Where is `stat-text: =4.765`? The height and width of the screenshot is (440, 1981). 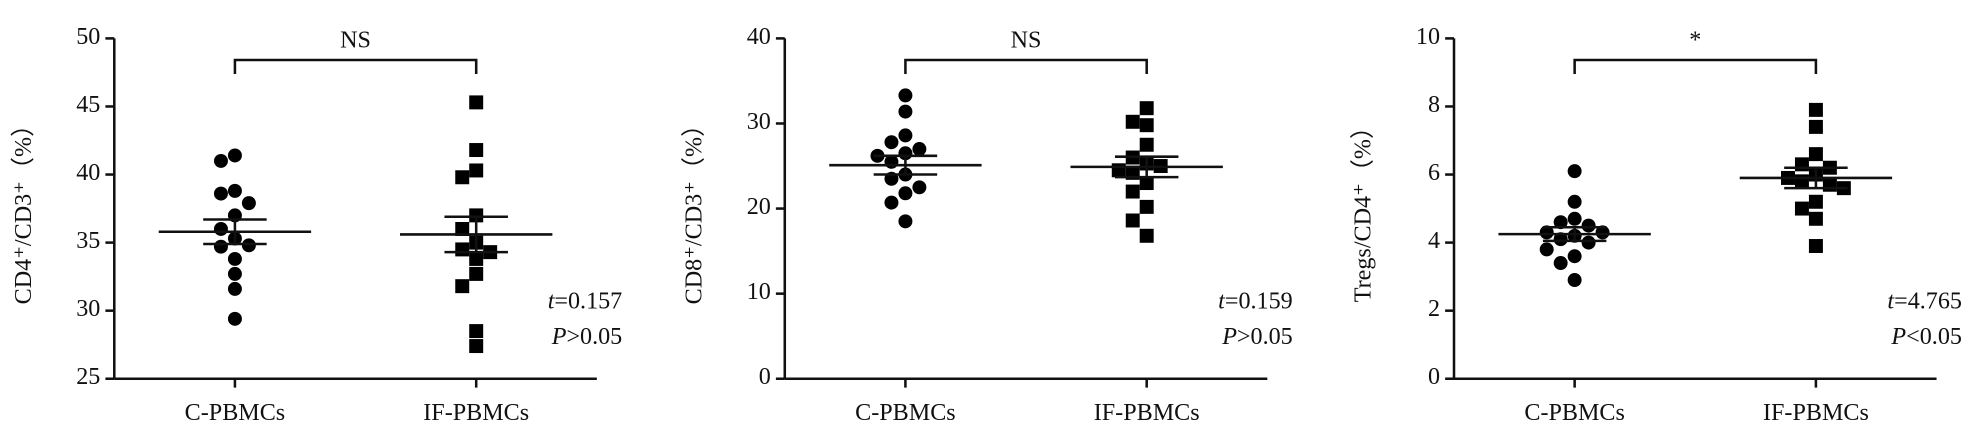 stat-text: =4.765 is located at coordinates (1928, 301).